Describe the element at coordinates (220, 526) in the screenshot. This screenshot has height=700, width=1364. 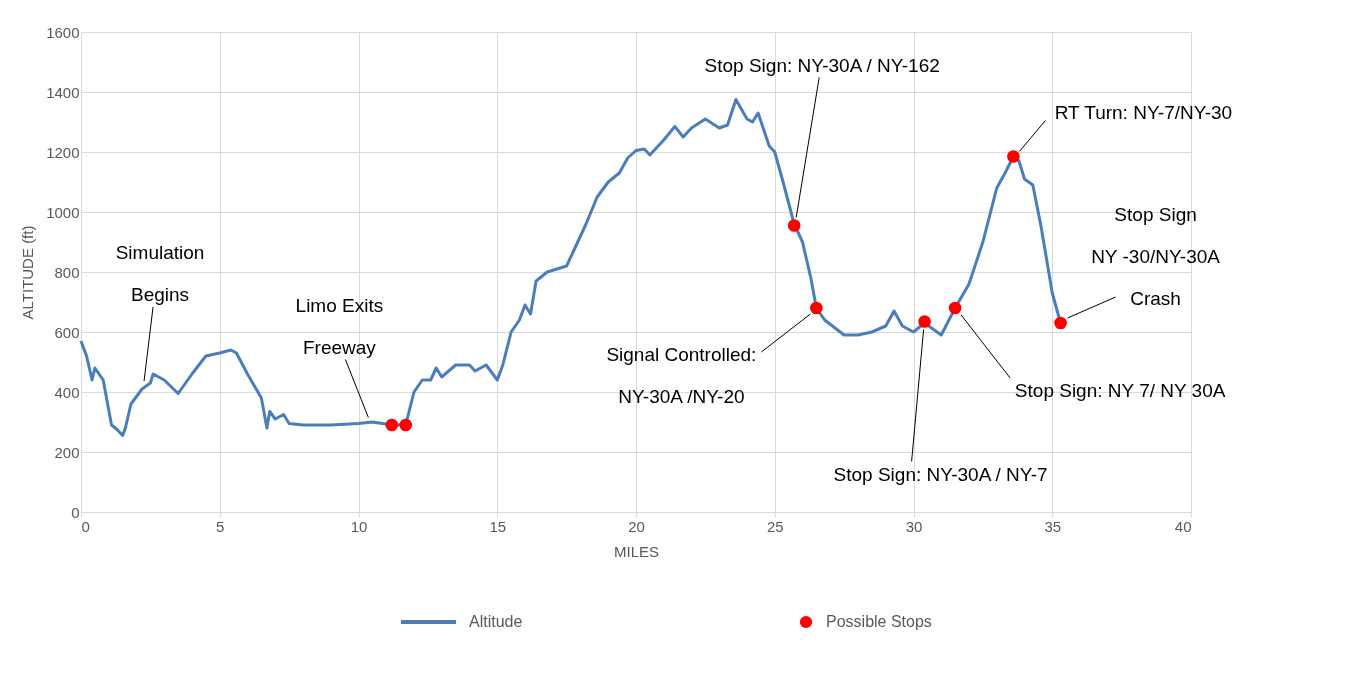
I see `x-tick-label: 5` at that location.